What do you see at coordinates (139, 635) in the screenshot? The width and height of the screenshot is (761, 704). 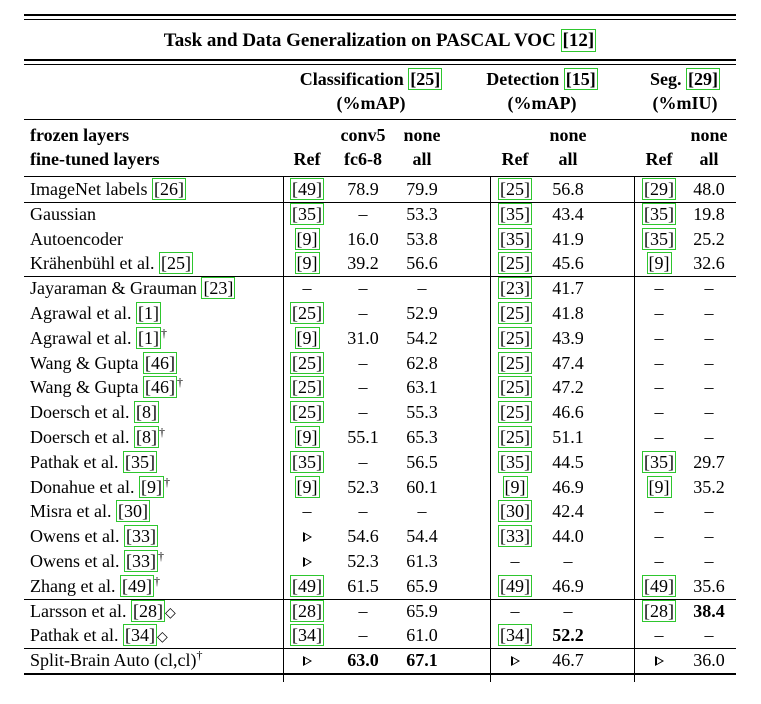 I see `method-citation: [34]` at bounding box center [139, 635].